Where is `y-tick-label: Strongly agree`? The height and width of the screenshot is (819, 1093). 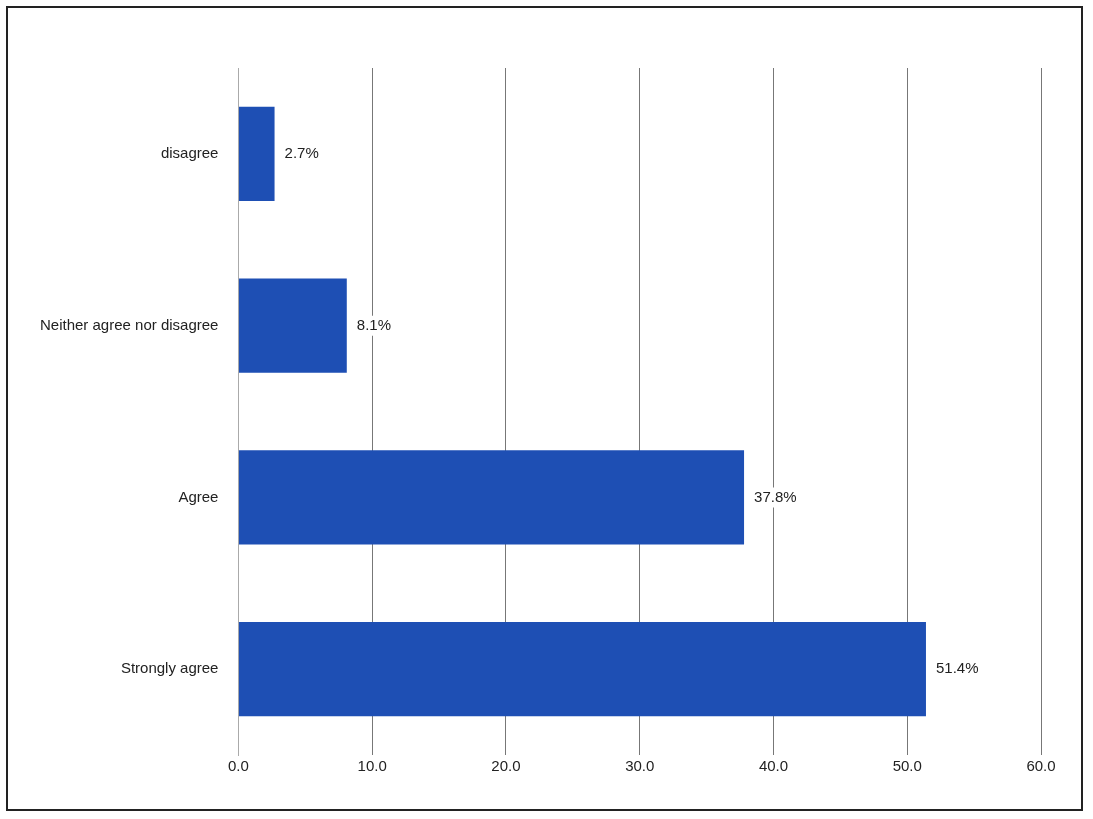
y-tick-label: Strongly agree is located at coordinates (169, 668).